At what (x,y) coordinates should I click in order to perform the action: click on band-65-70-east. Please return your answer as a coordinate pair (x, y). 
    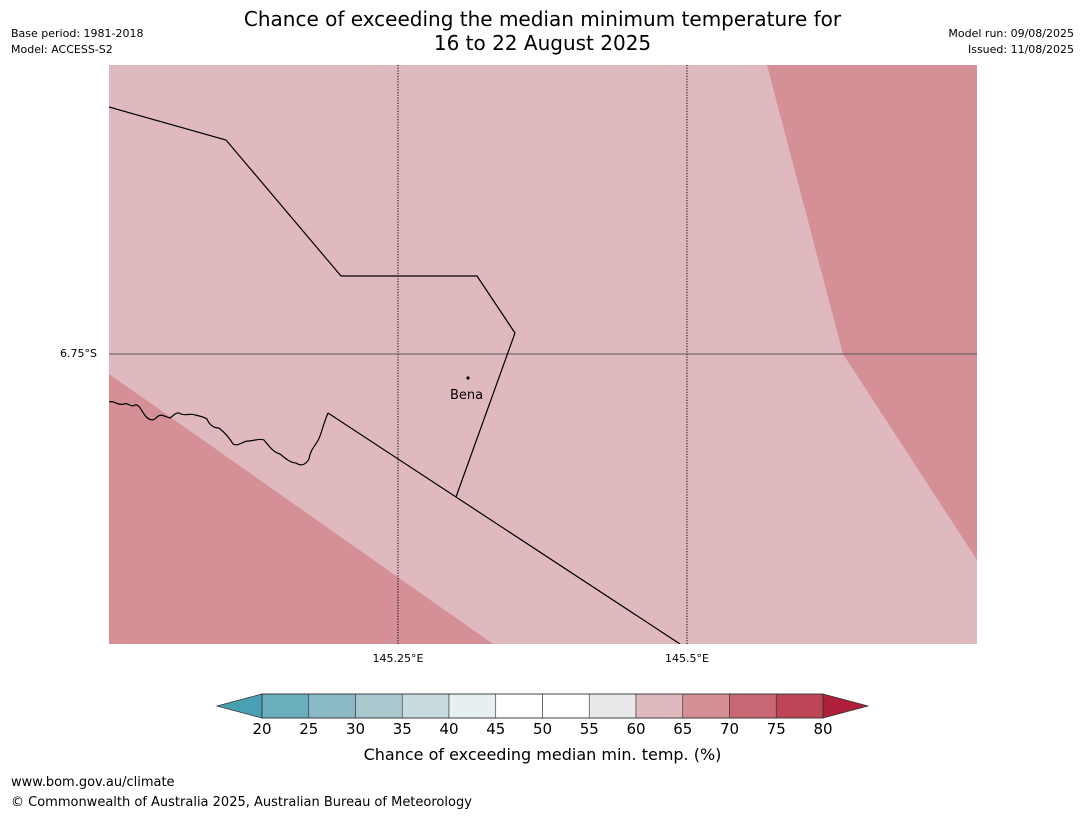
    Looking at the image, I should click on (872, 312).